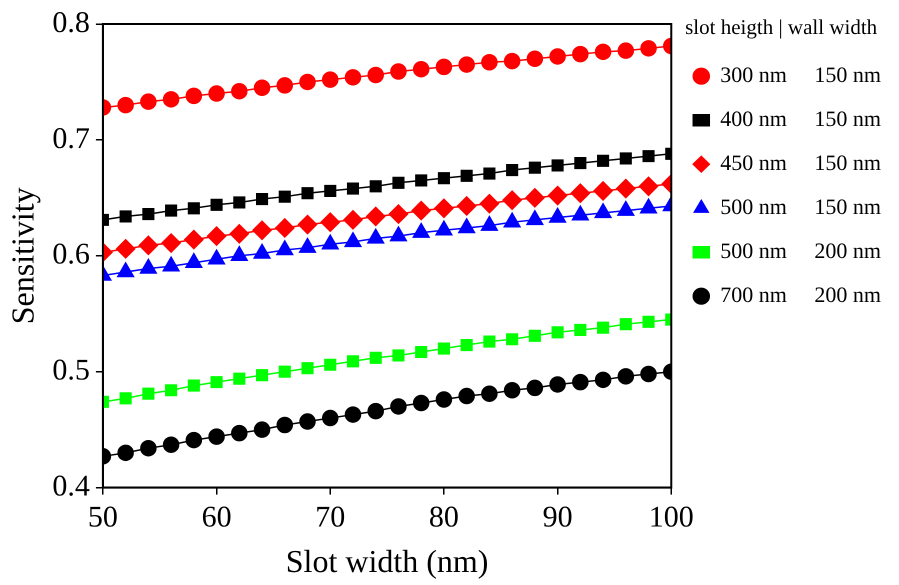 The height and width of the screenshot is (585, 899). What do you see at coordinates (71, 138) in the screenshot?
I see `y-tick-label: 0.7` at bounding box center [71, 138].